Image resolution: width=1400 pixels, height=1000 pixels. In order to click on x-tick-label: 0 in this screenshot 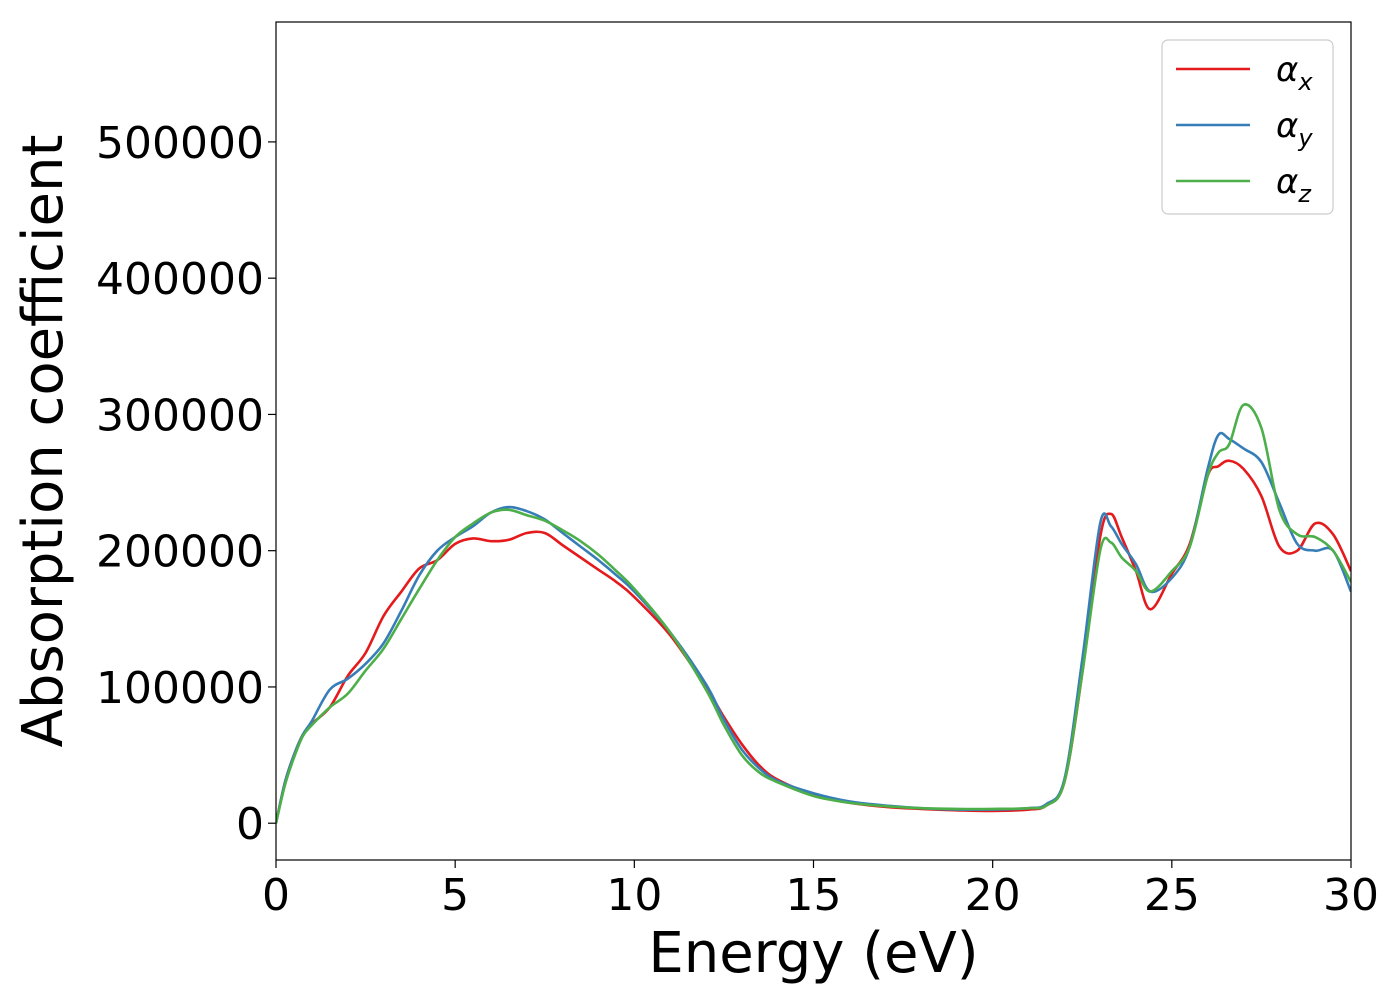, I will do `click(276, 895)`.